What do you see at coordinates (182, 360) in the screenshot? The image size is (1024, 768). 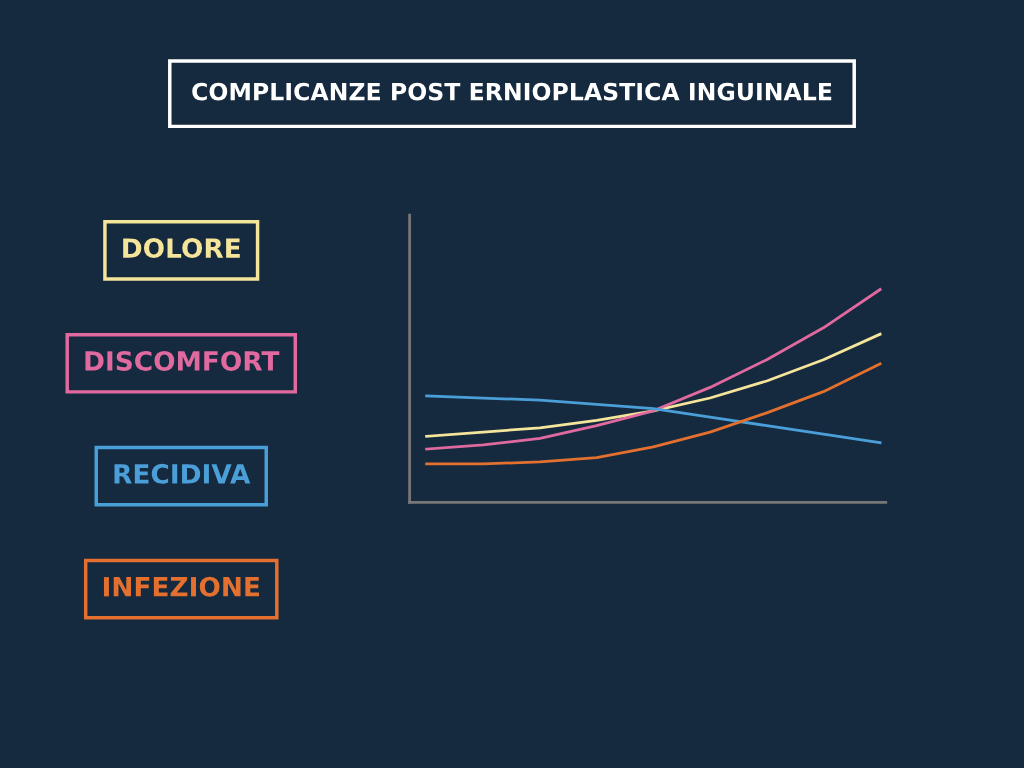 I see `text: DISCOMFORT` at bounding box center [182, 360].